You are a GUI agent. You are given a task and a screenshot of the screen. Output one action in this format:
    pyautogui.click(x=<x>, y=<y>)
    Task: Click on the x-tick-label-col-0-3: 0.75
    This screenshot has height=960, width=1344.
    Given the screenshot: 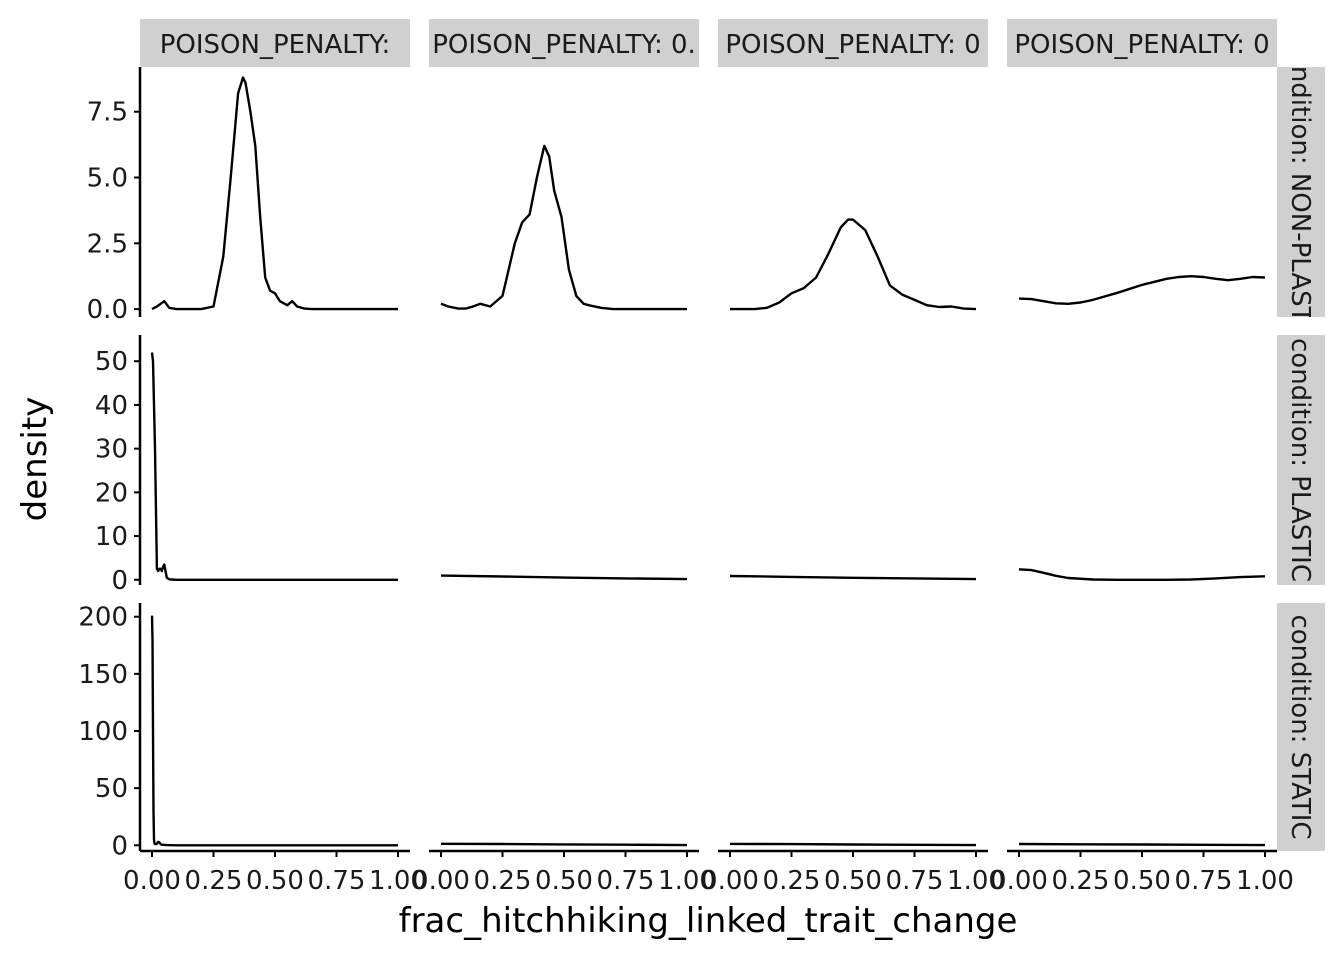 What is the action you would take?
    pyautogui.click(x=337, y=881)
    